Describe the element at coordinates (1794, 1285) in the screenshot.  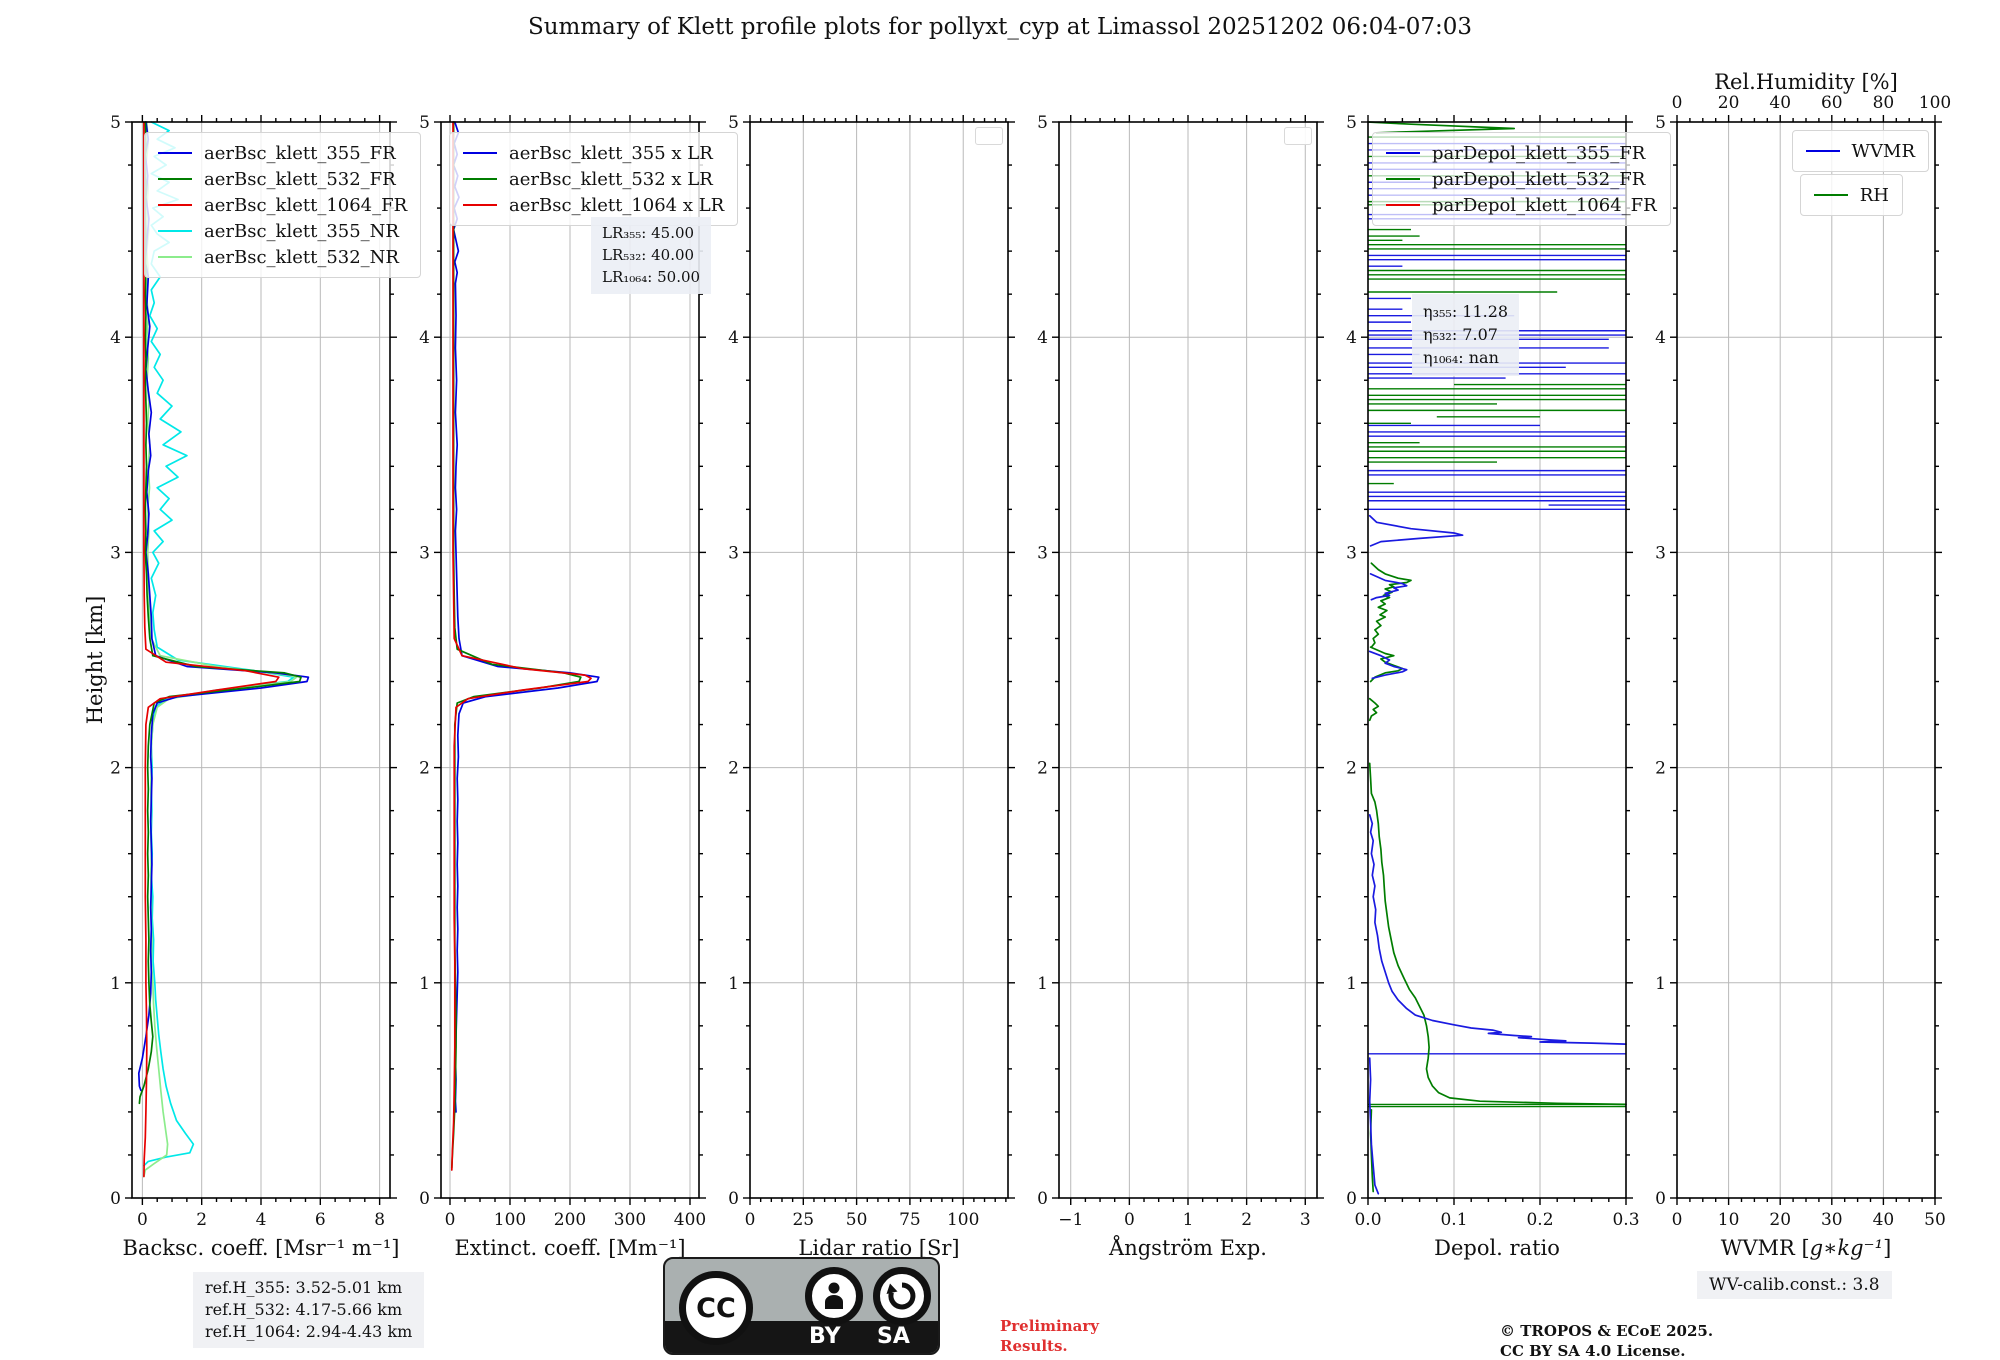
I see `wv-calibration-box: WV-calib.const.: 3.8` at that location.